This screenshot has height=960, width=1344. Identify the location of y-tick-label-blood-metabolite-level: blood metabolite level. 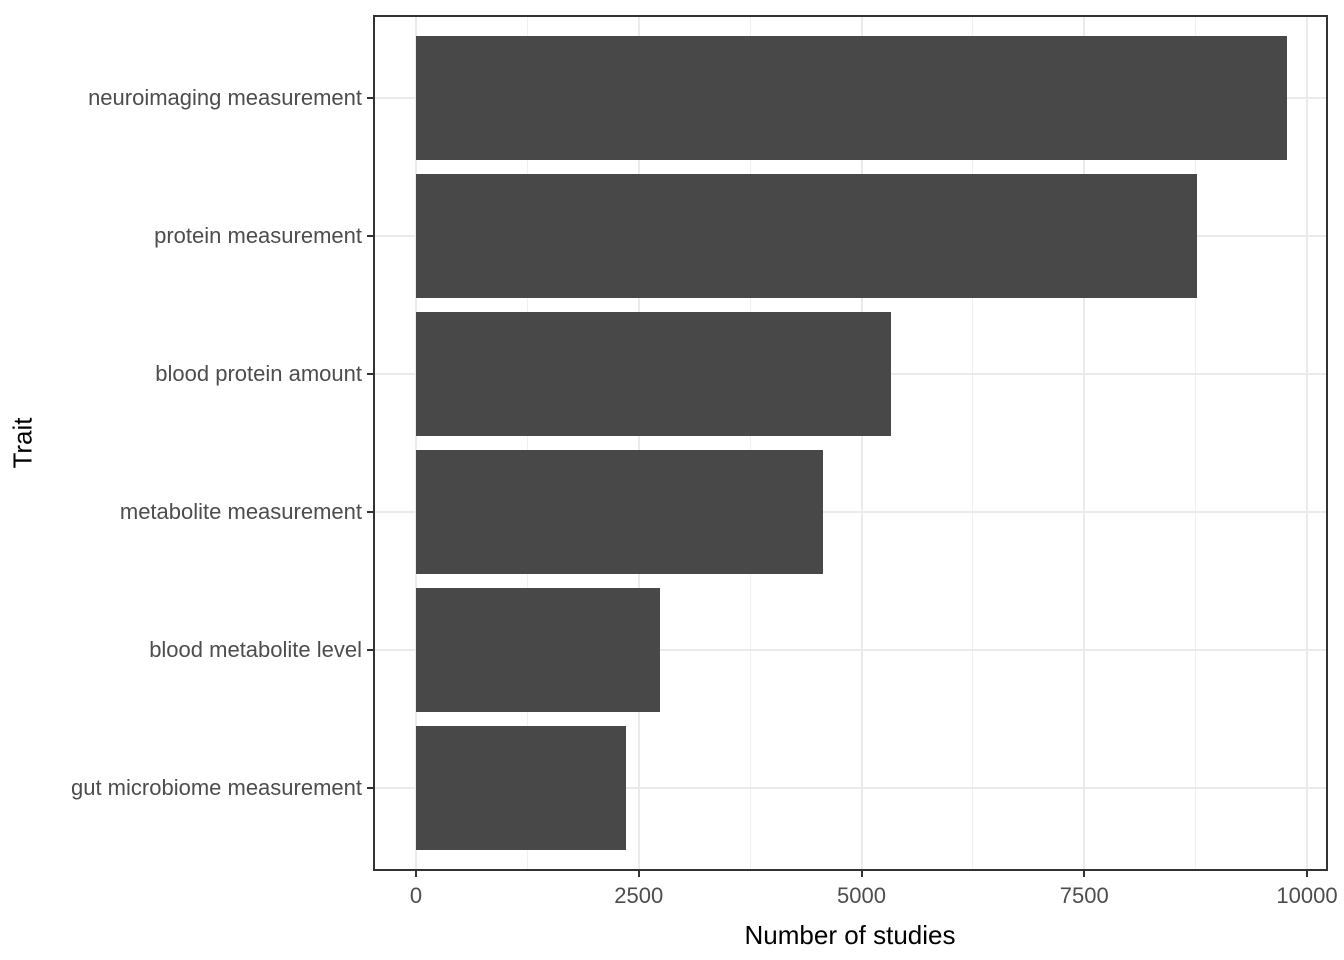
(255, 649).